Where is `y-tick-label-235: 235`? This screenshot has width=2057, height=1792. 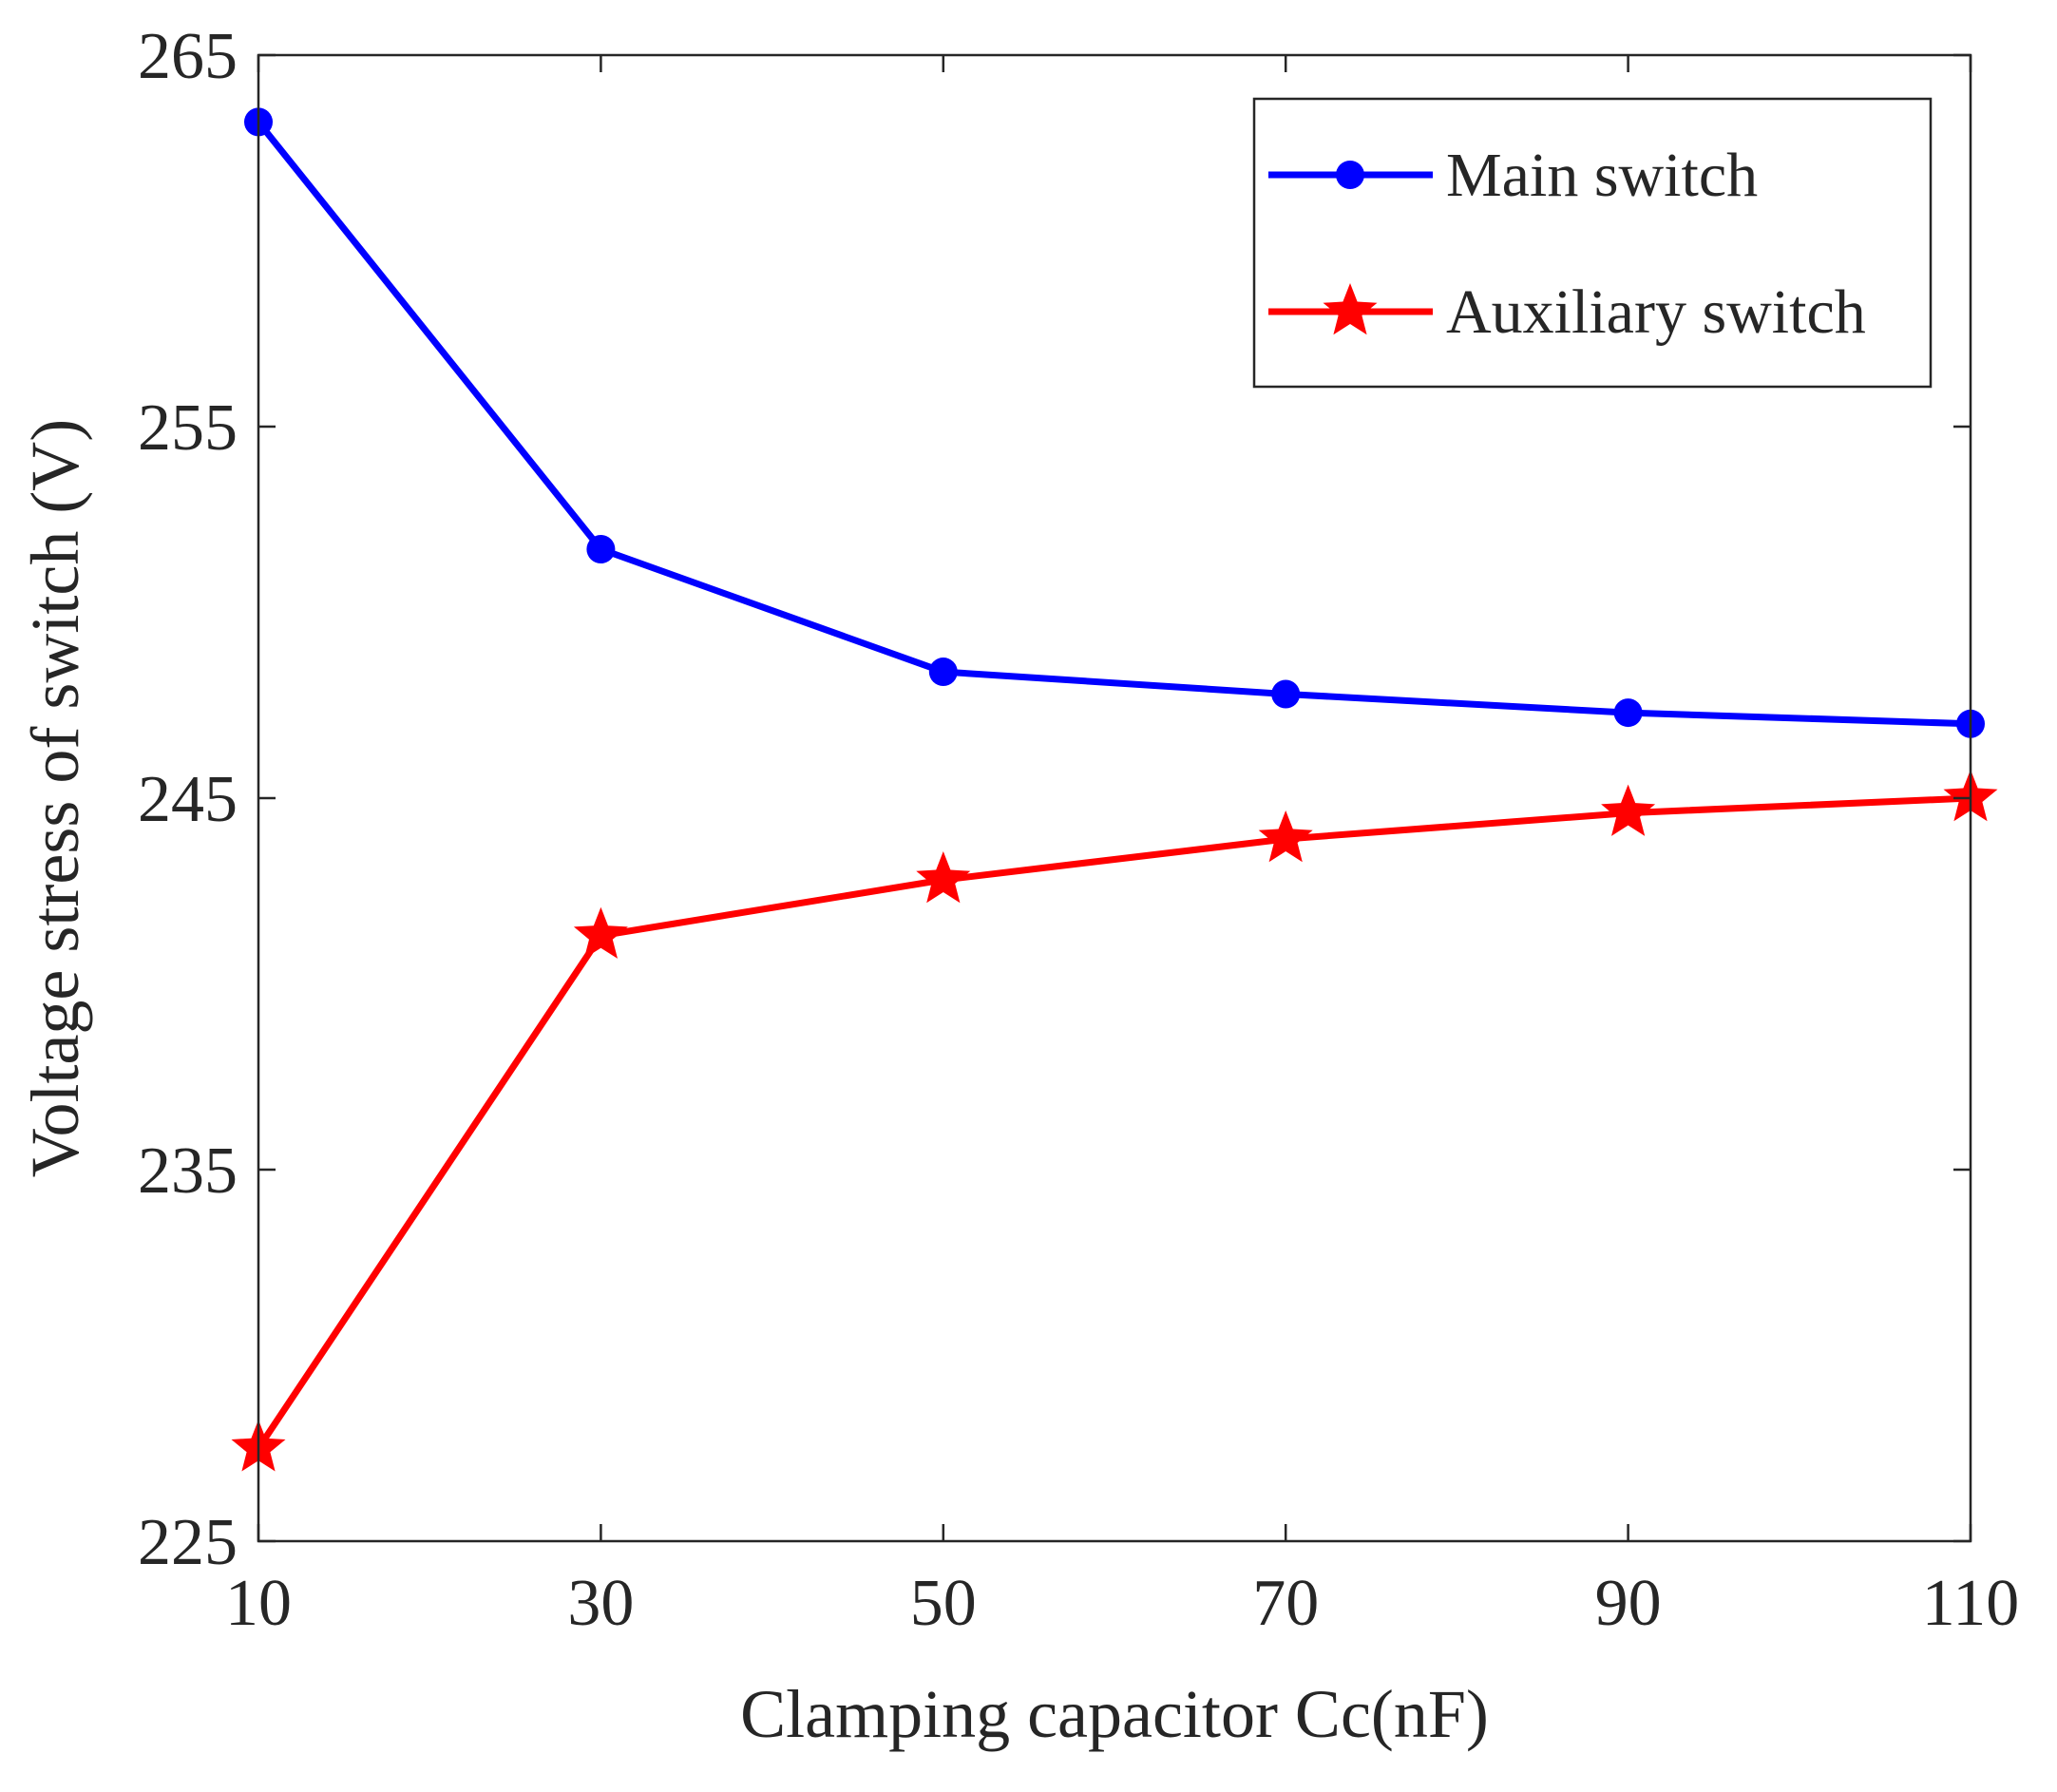
y-tick-label-235: 235 is located at coordinates (188, 1171).